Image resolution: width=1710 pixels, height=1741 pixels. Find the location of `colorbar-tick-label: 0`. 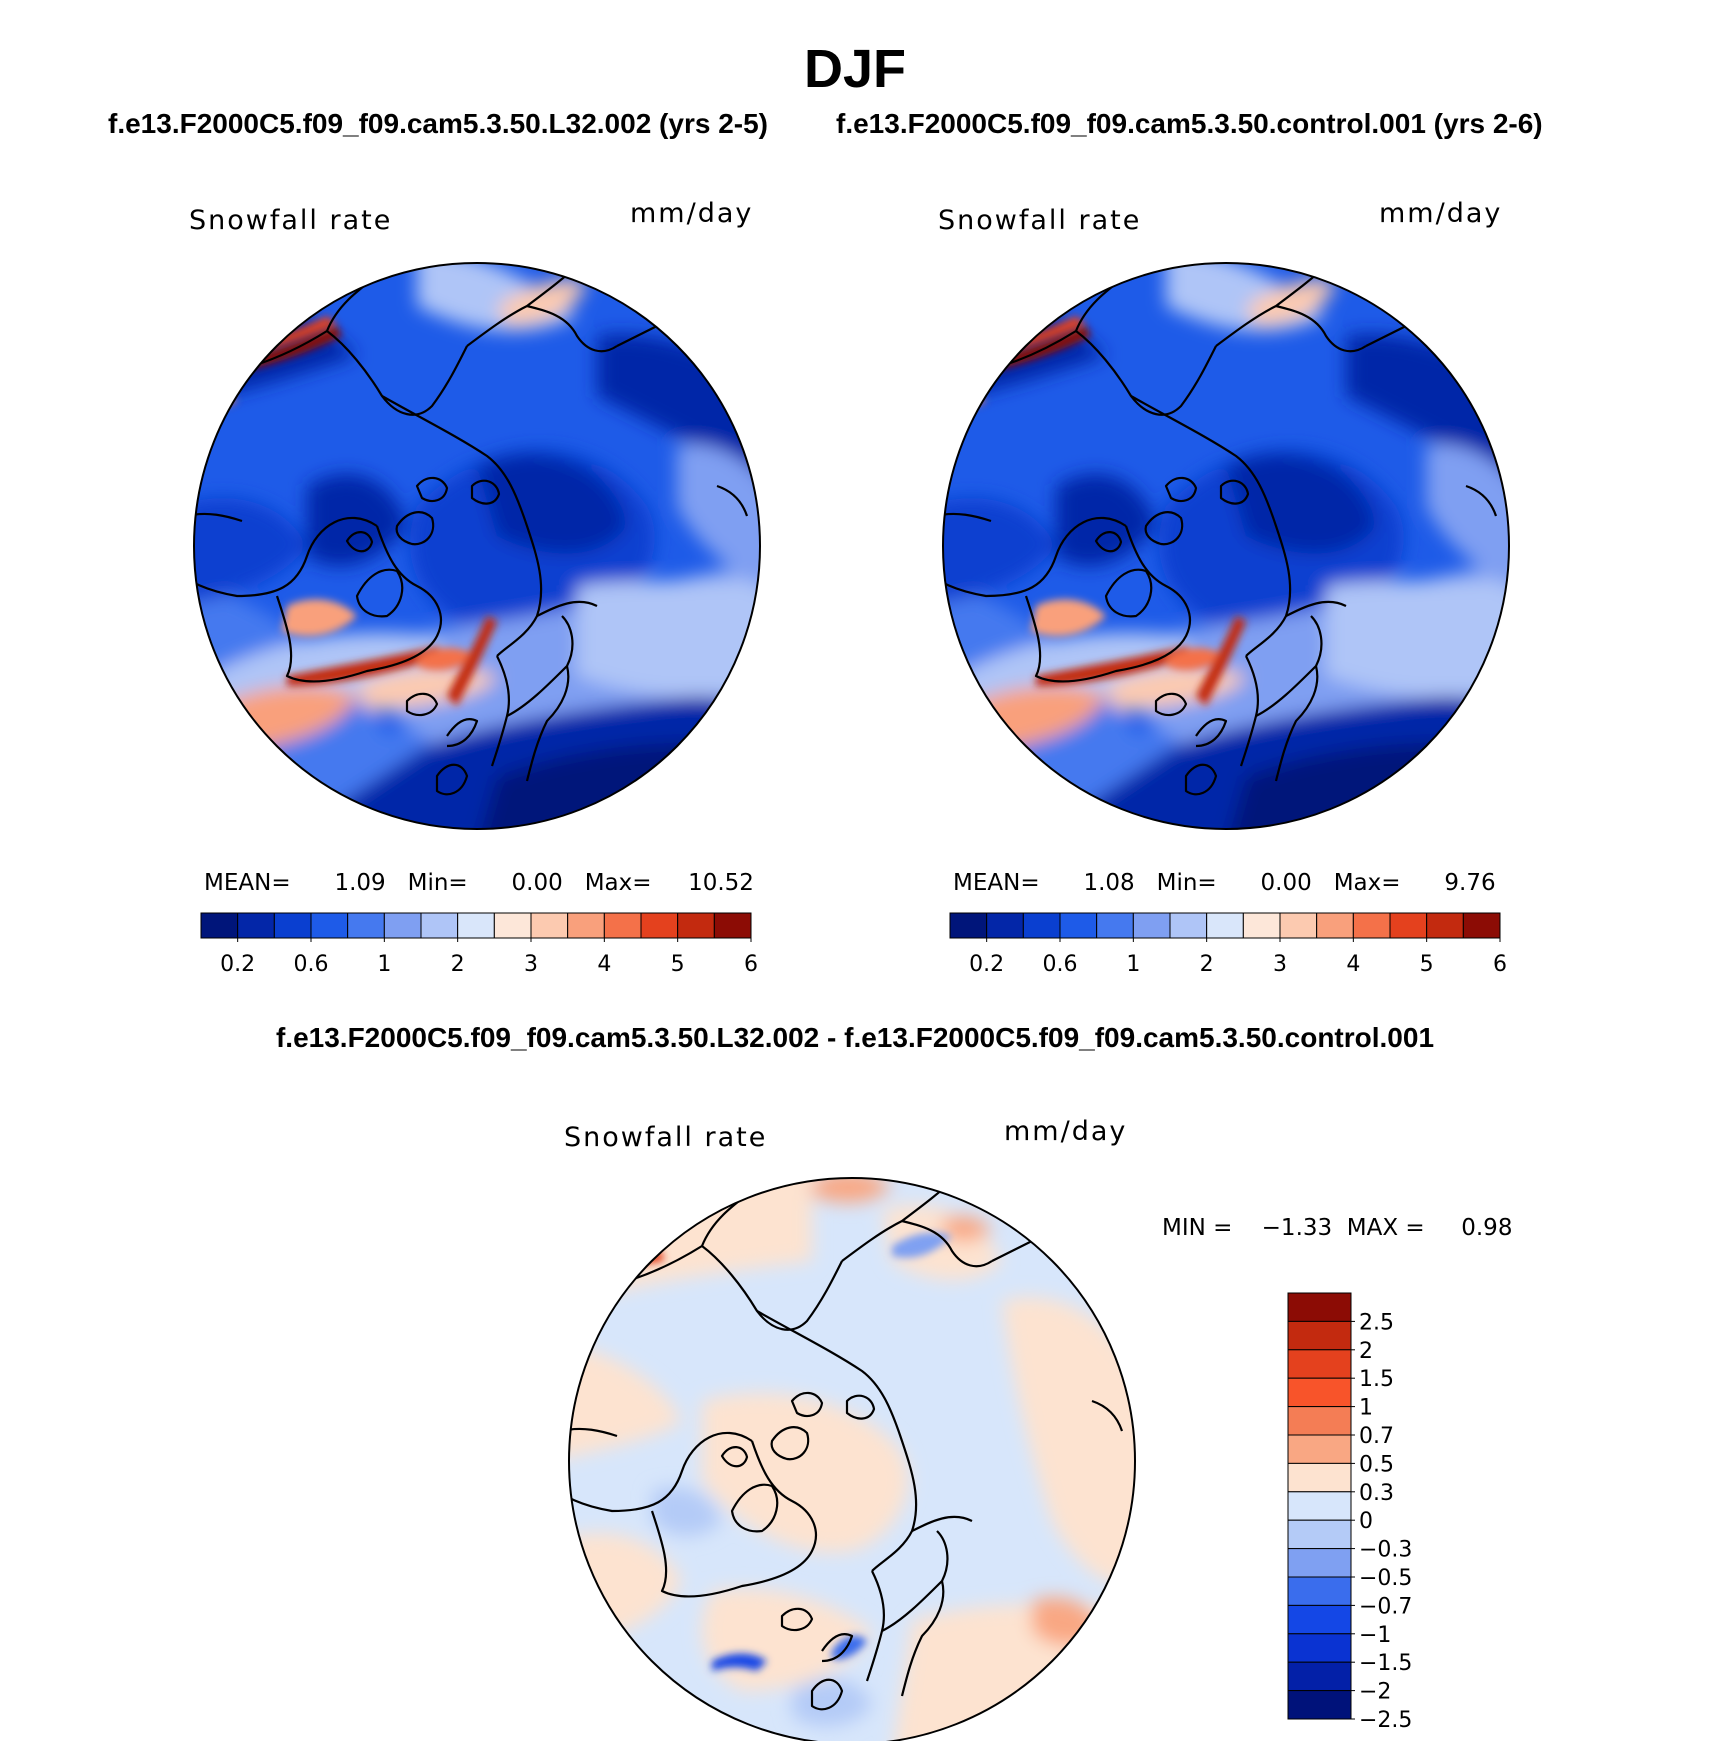

colorbar-tick-label: 0 is located at coordinates (1366, 1521).